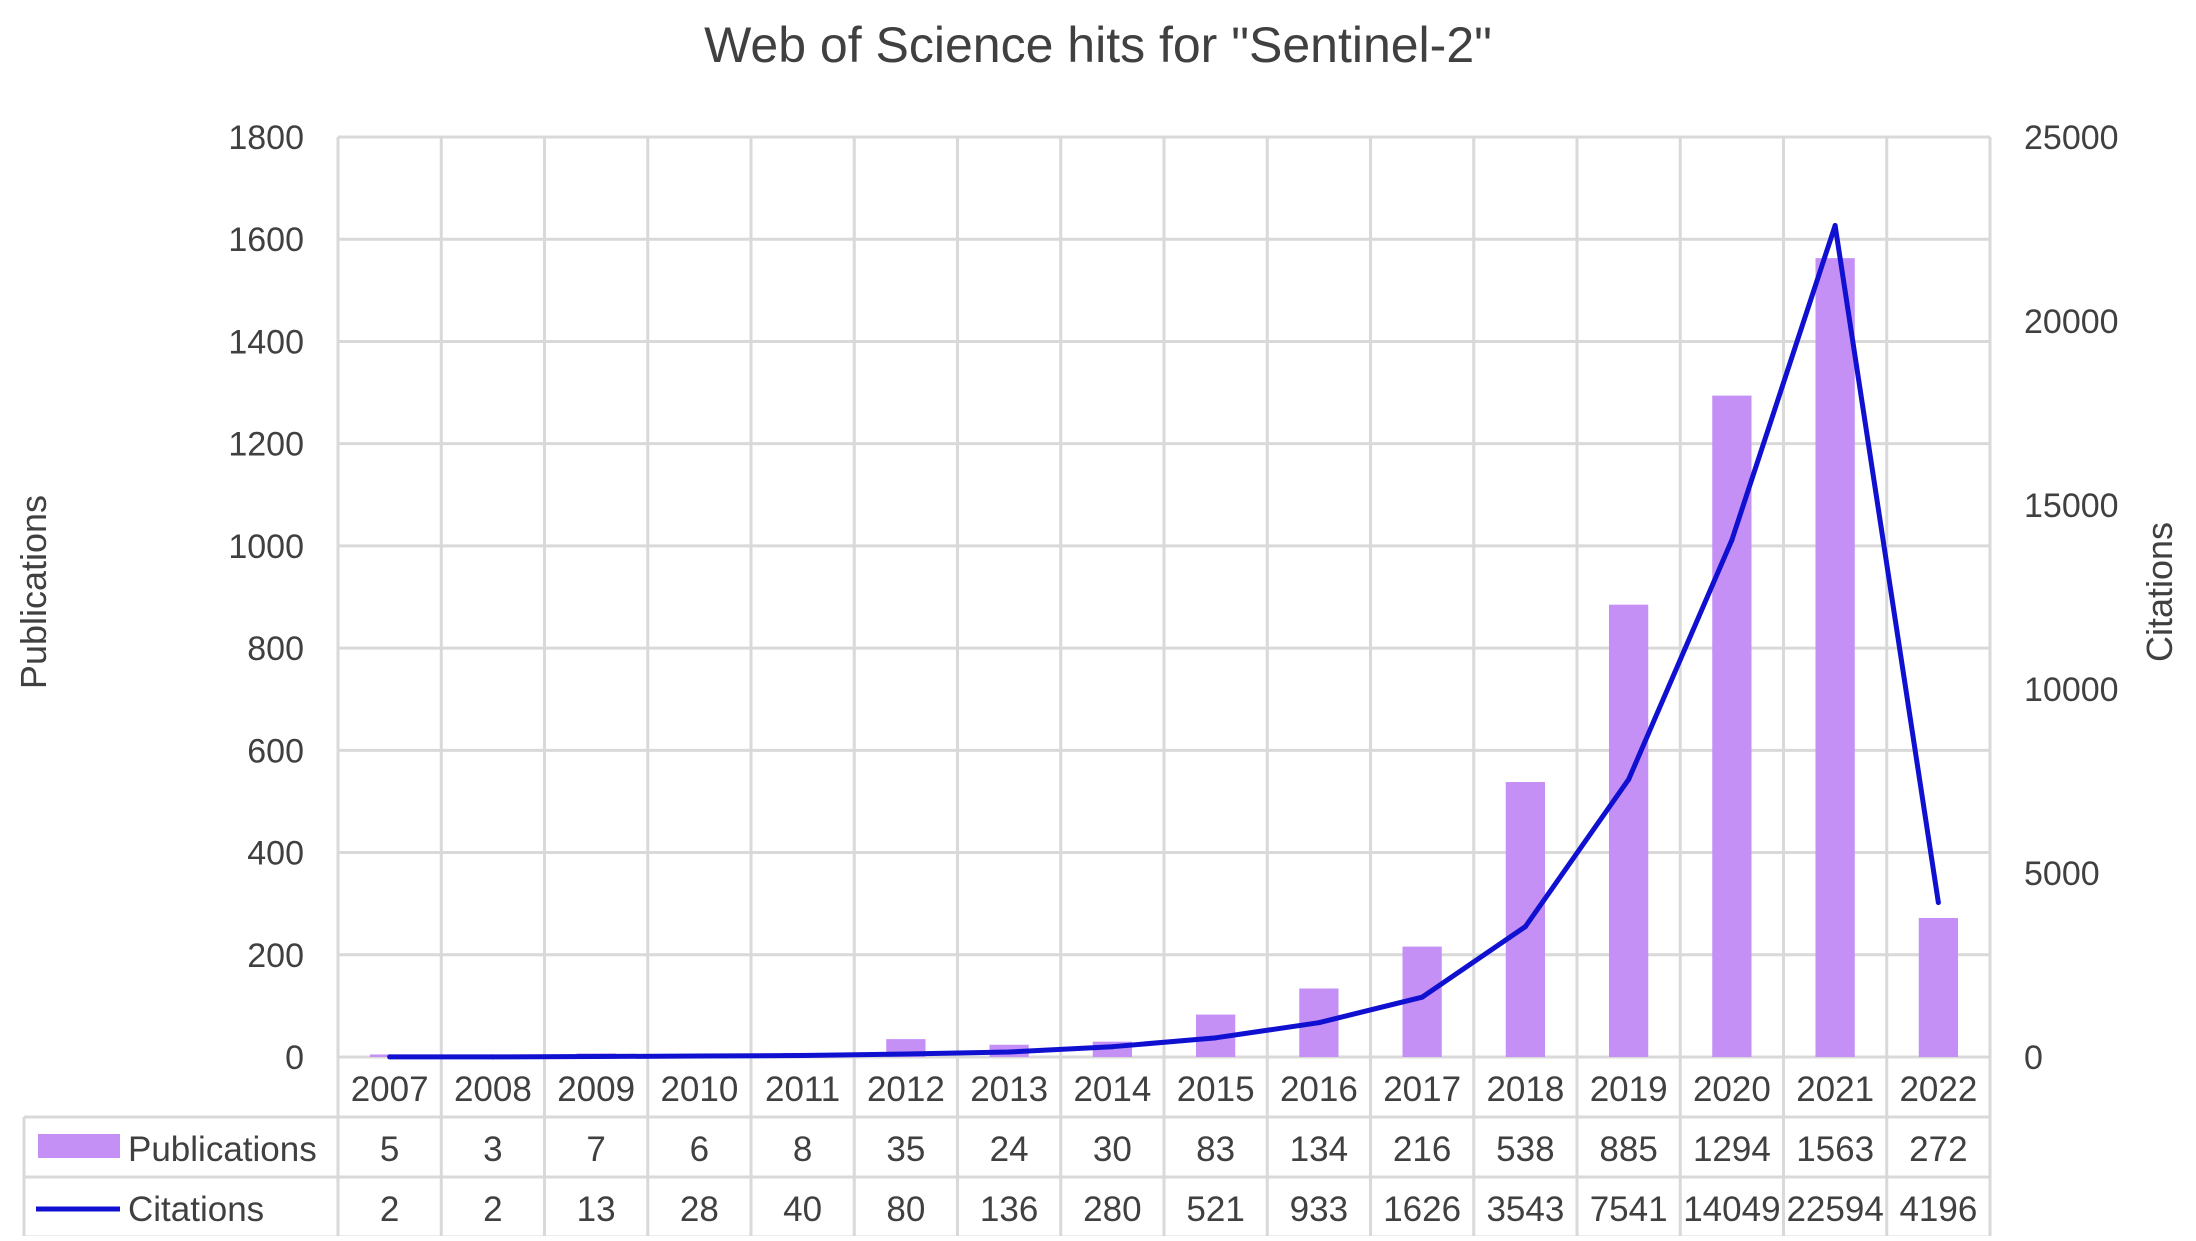  Describe the element at coordinates (2159, 592) in the screenshot. I see `y2-axis-label: Citations` at that location.